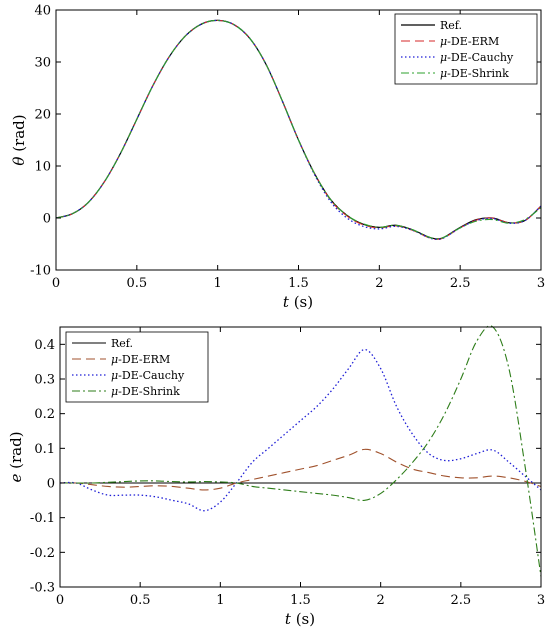  I want to click on y-tick-label: 40, so click(42, 11).